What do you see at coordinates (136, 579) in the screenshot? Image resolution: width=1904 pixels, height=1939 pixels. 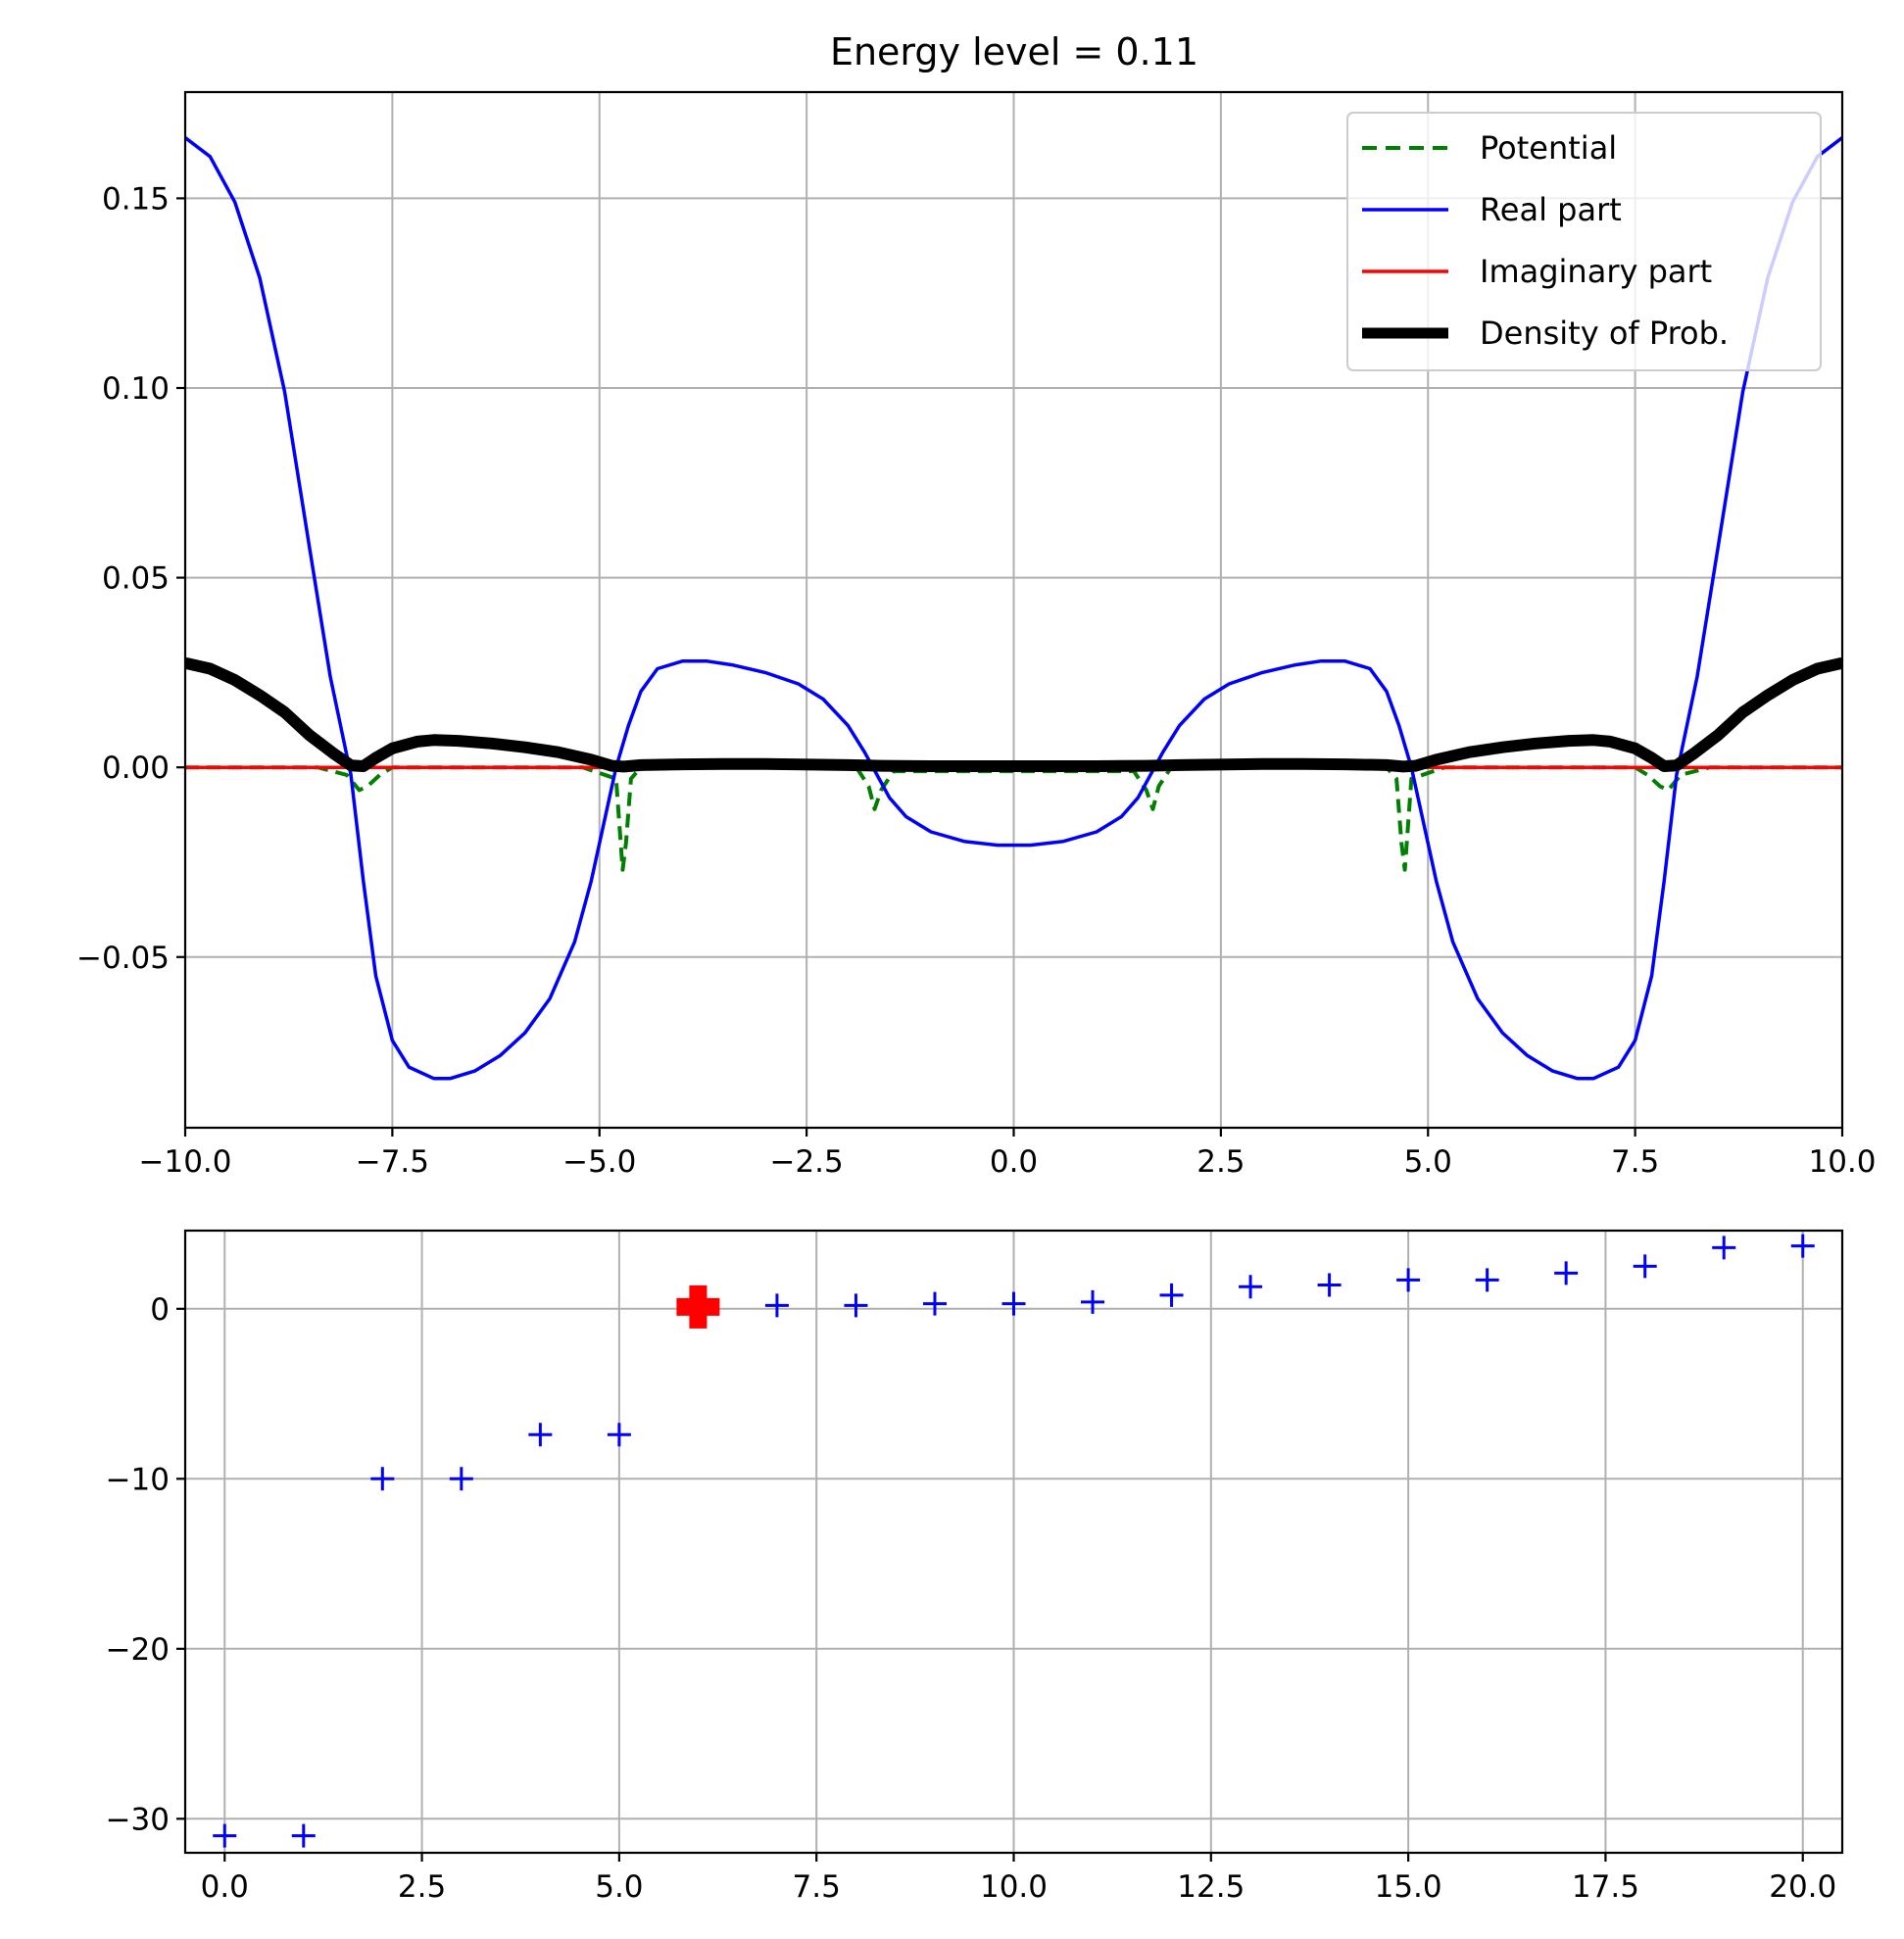 I see `top-y-tick-label: 0.05` at bounding box center [136, 579].